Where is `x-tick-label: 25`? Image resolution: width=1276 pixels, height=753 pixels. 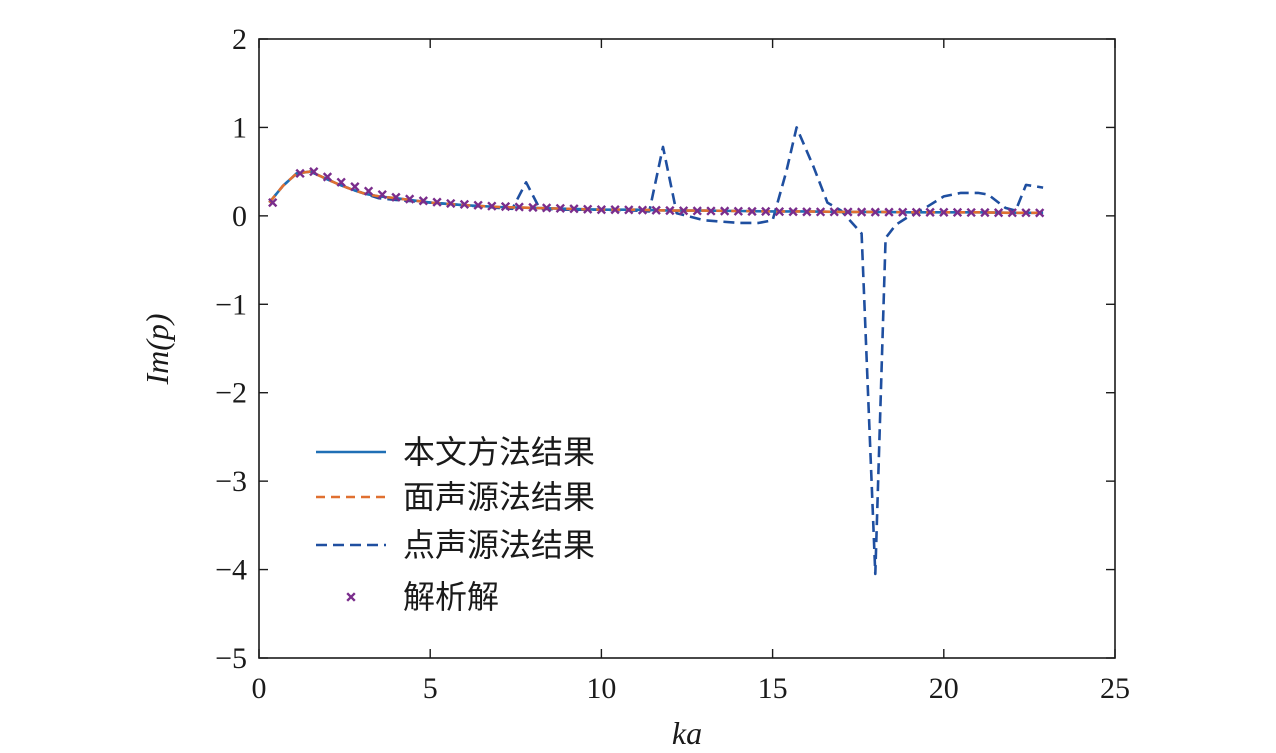
x-tick-label: 25 is located at coordinates (1115, 688).